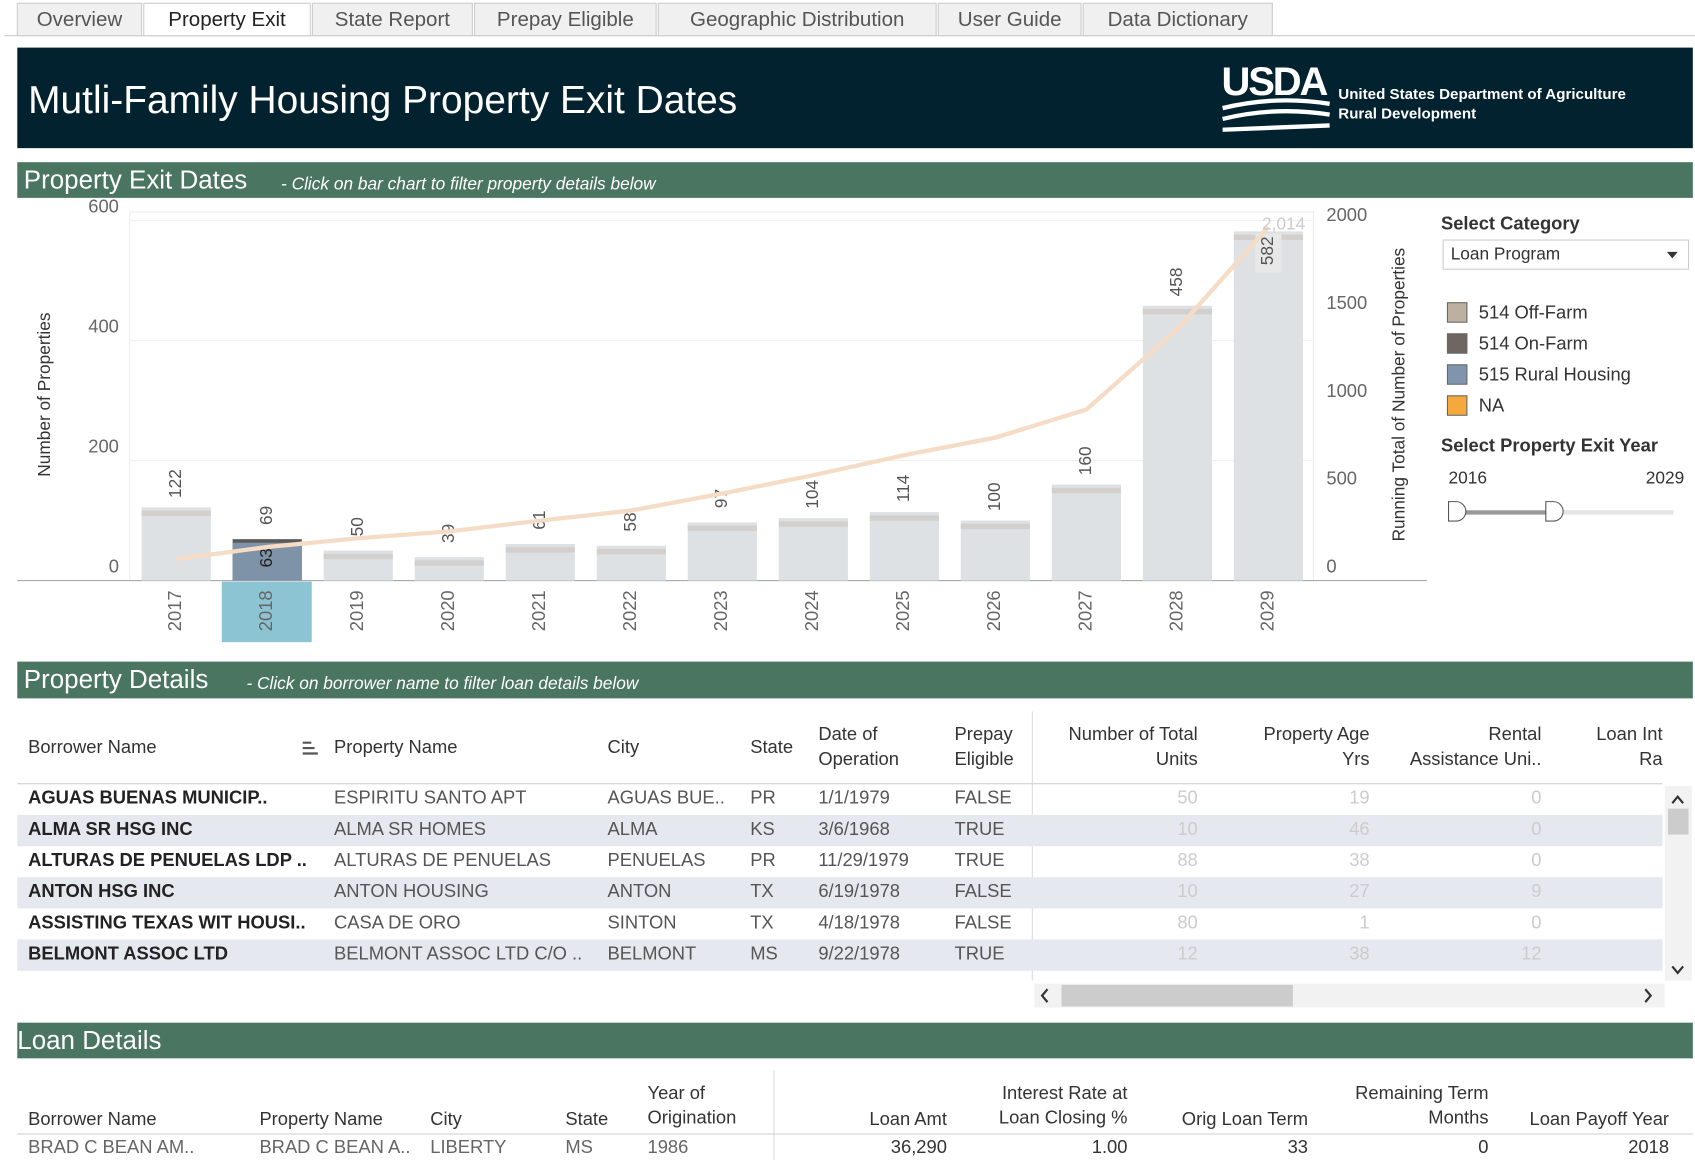  I want to click on tab-label: Data Dictionary, so click(1178, 19).